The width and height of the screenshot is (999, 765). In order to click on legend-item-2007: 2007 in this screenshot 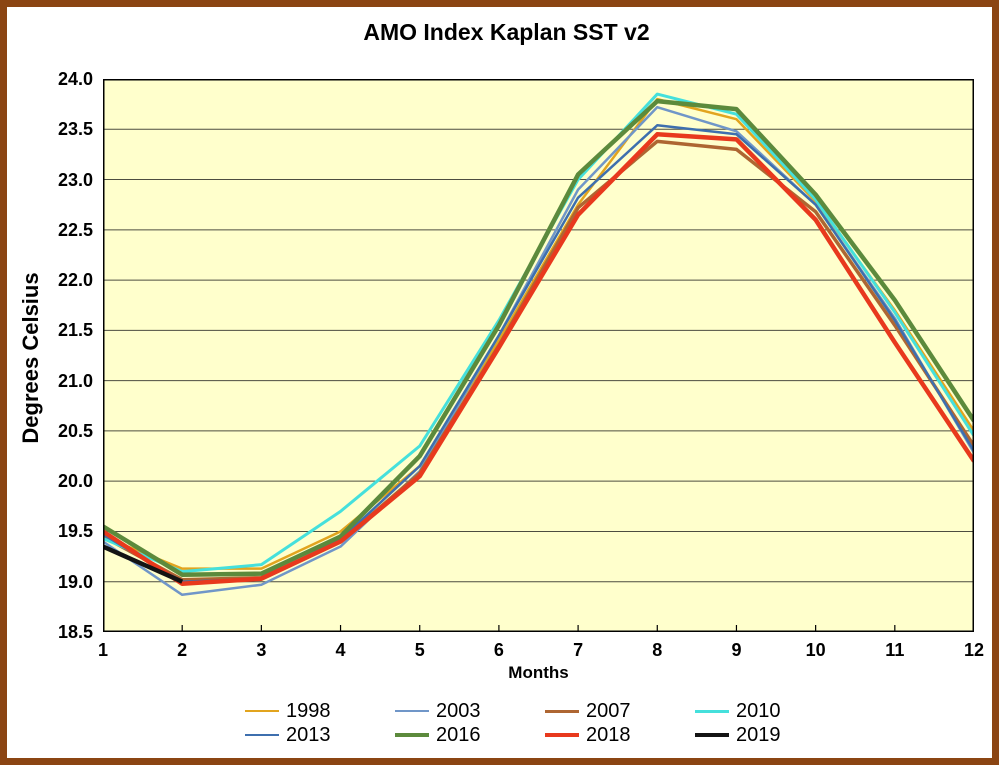, I will do `click(620, 711)`.